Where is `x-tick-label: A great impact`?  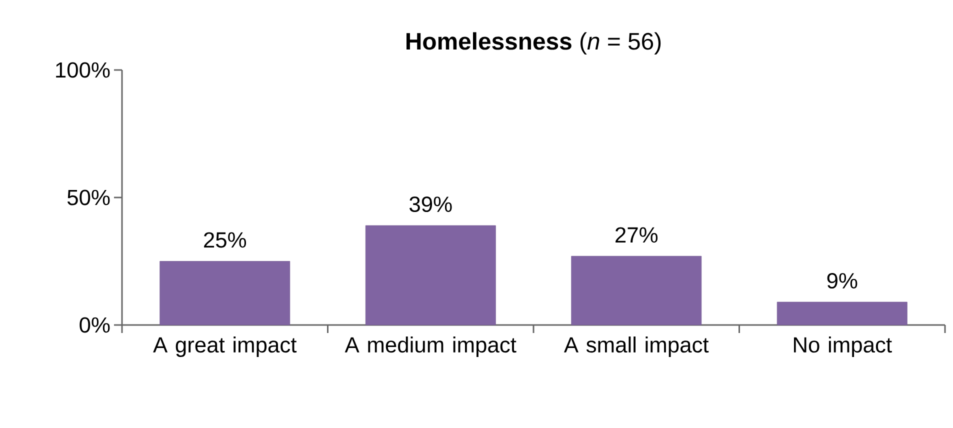 x-tick-label: A great impact is located at coordinates (225, 346).